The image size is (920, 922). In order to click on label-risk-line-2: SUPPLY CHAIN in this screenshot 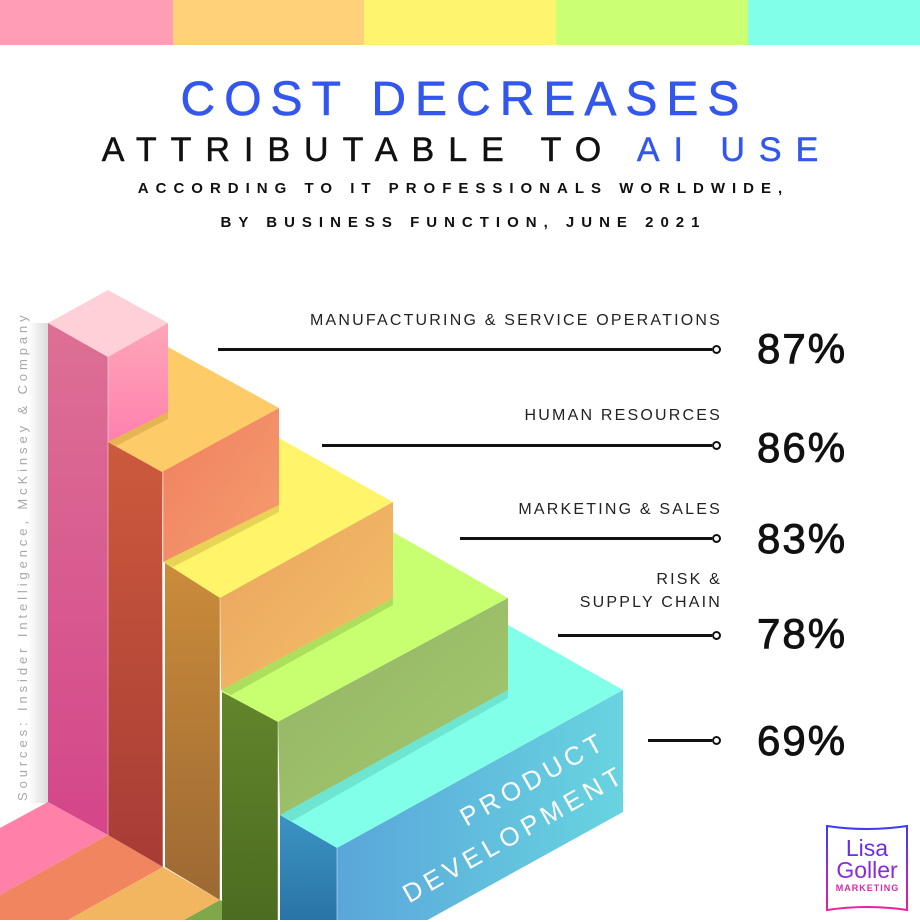, I will do `click(650, 602)`.